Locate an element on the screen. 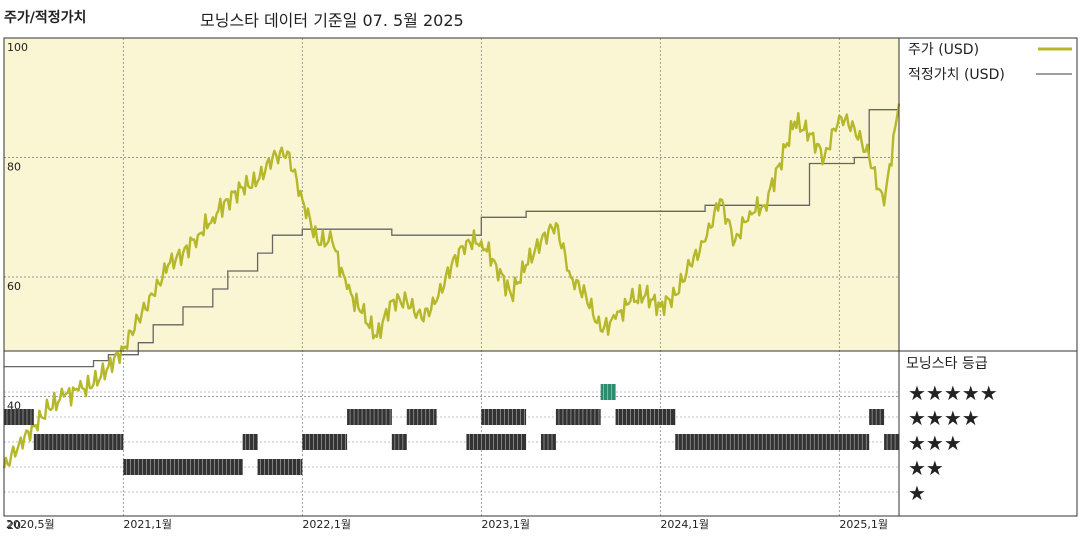 This screenshot has width=1080, height=540. rating-legend-2-stars: ★★ is located at coordinates (926, 468).